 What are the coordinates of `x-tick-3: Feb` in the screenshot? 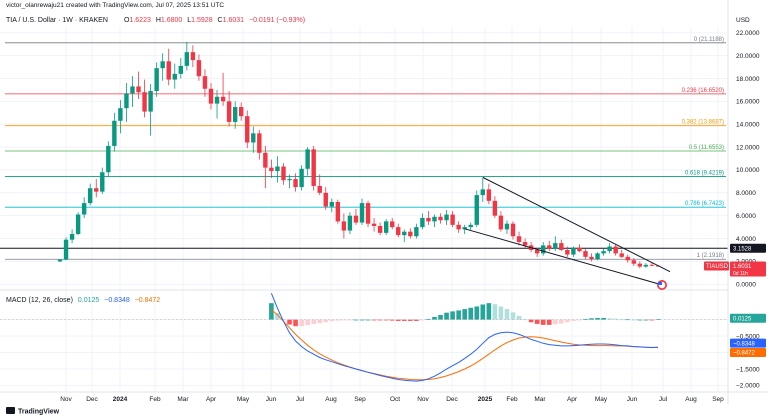 It's located at (155, 399).